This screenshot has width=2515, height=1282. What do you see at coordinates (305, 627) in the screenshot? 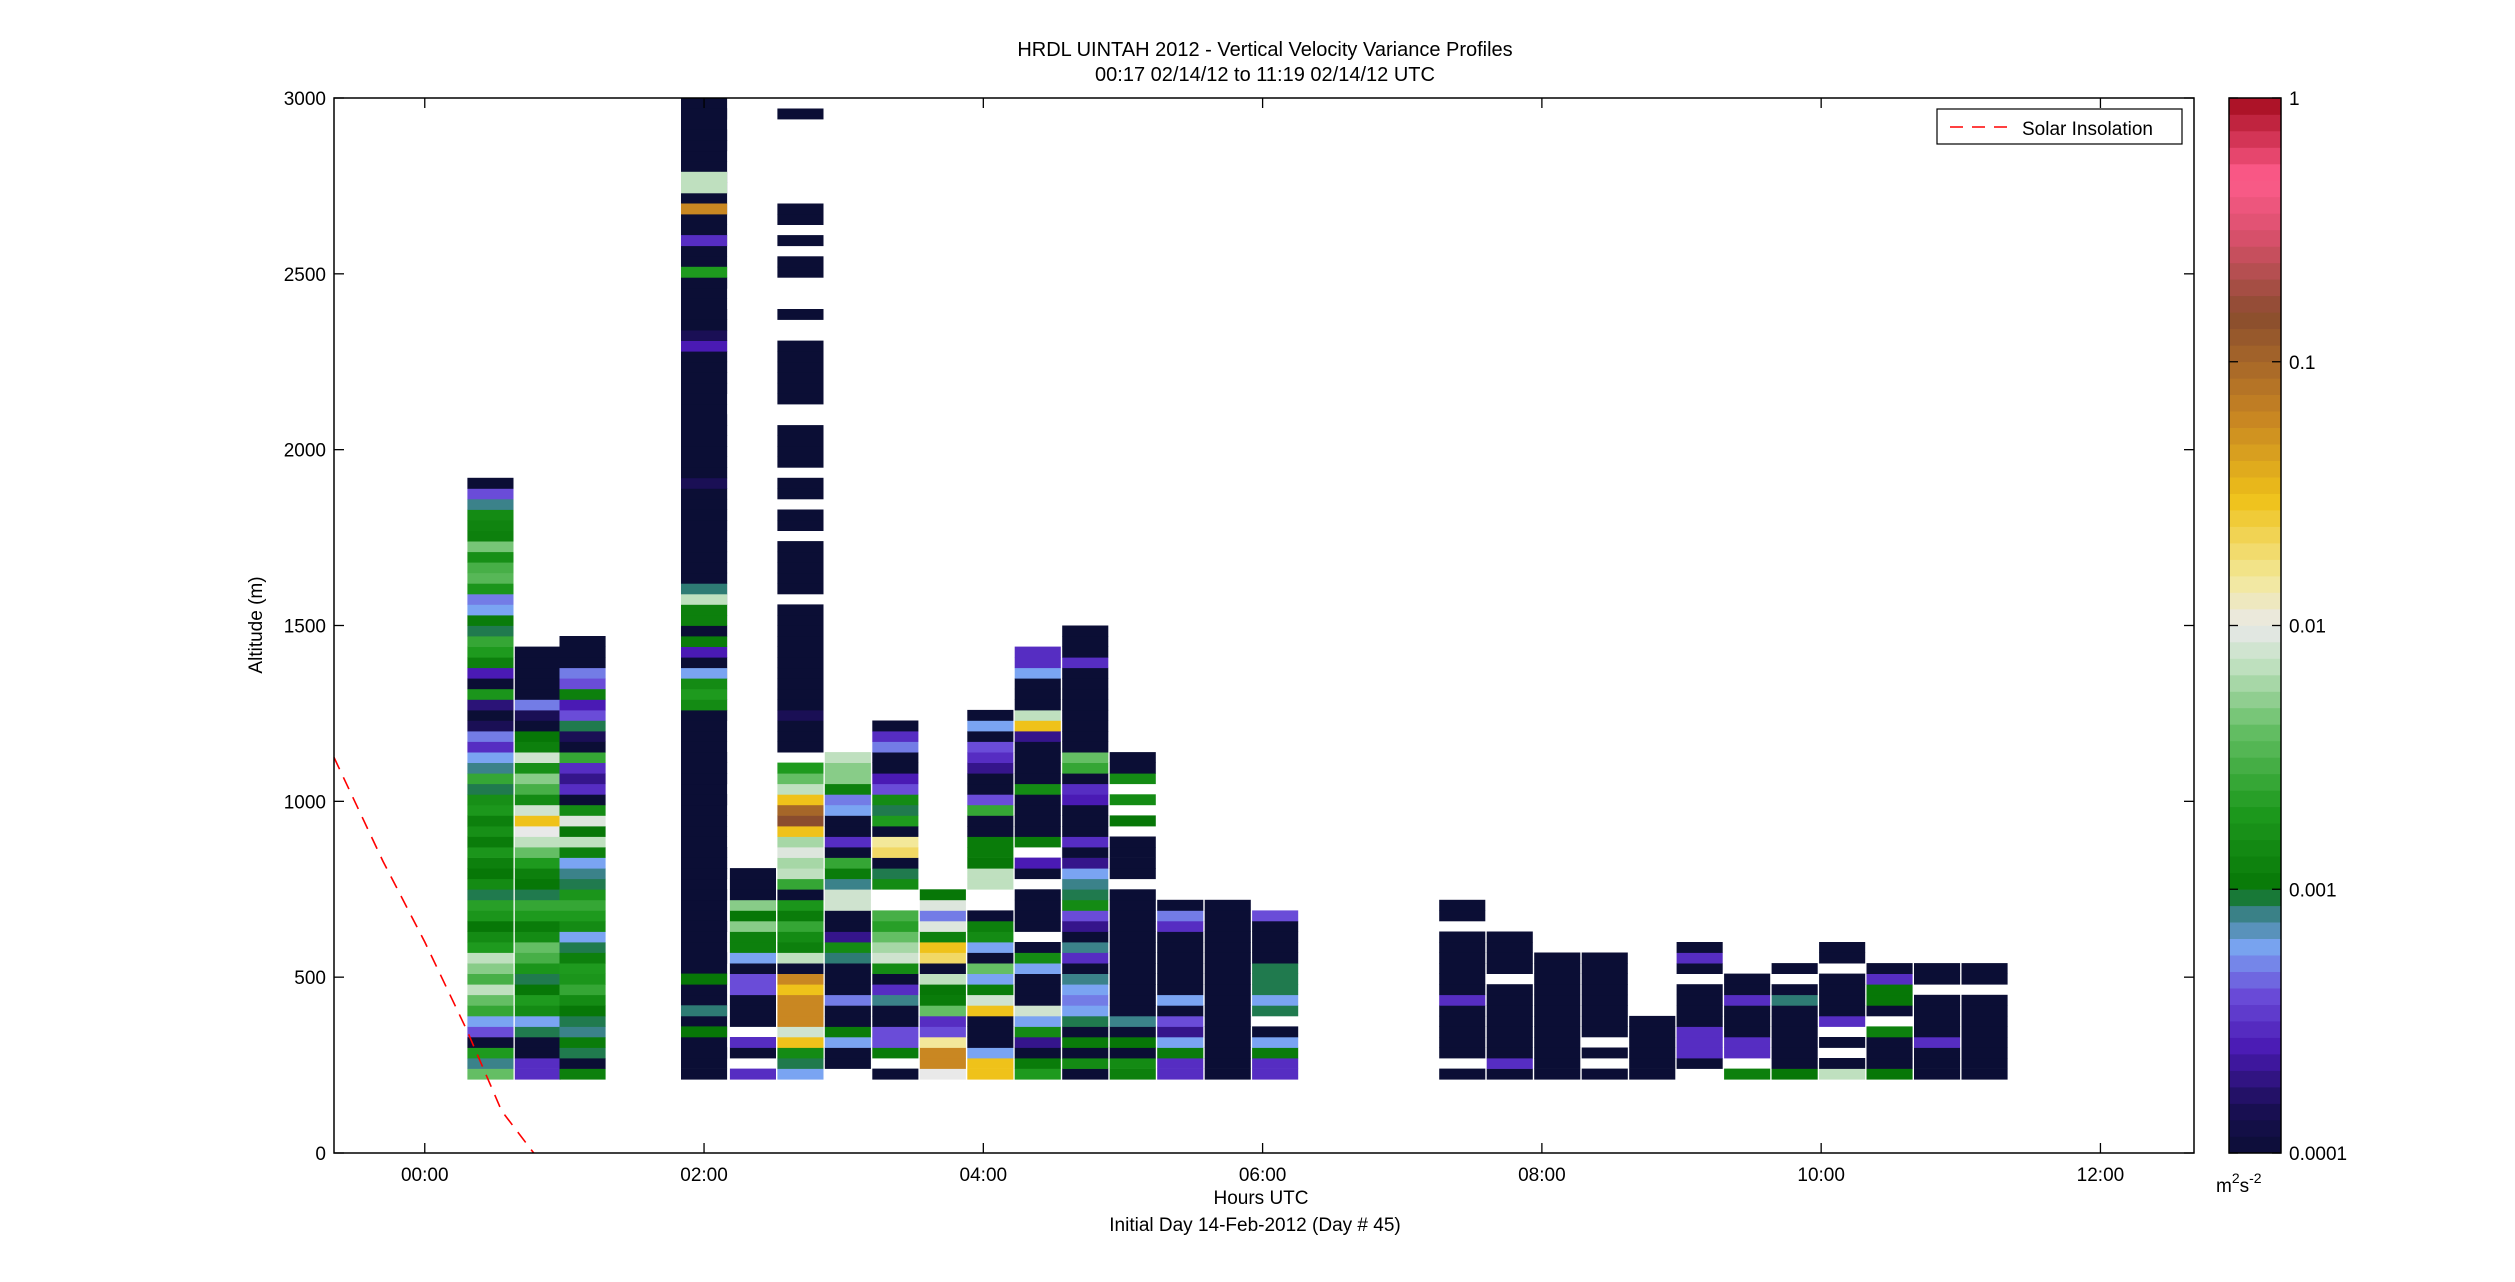
I see `y-tick-label: 1500` at bounding box center [305, 627].